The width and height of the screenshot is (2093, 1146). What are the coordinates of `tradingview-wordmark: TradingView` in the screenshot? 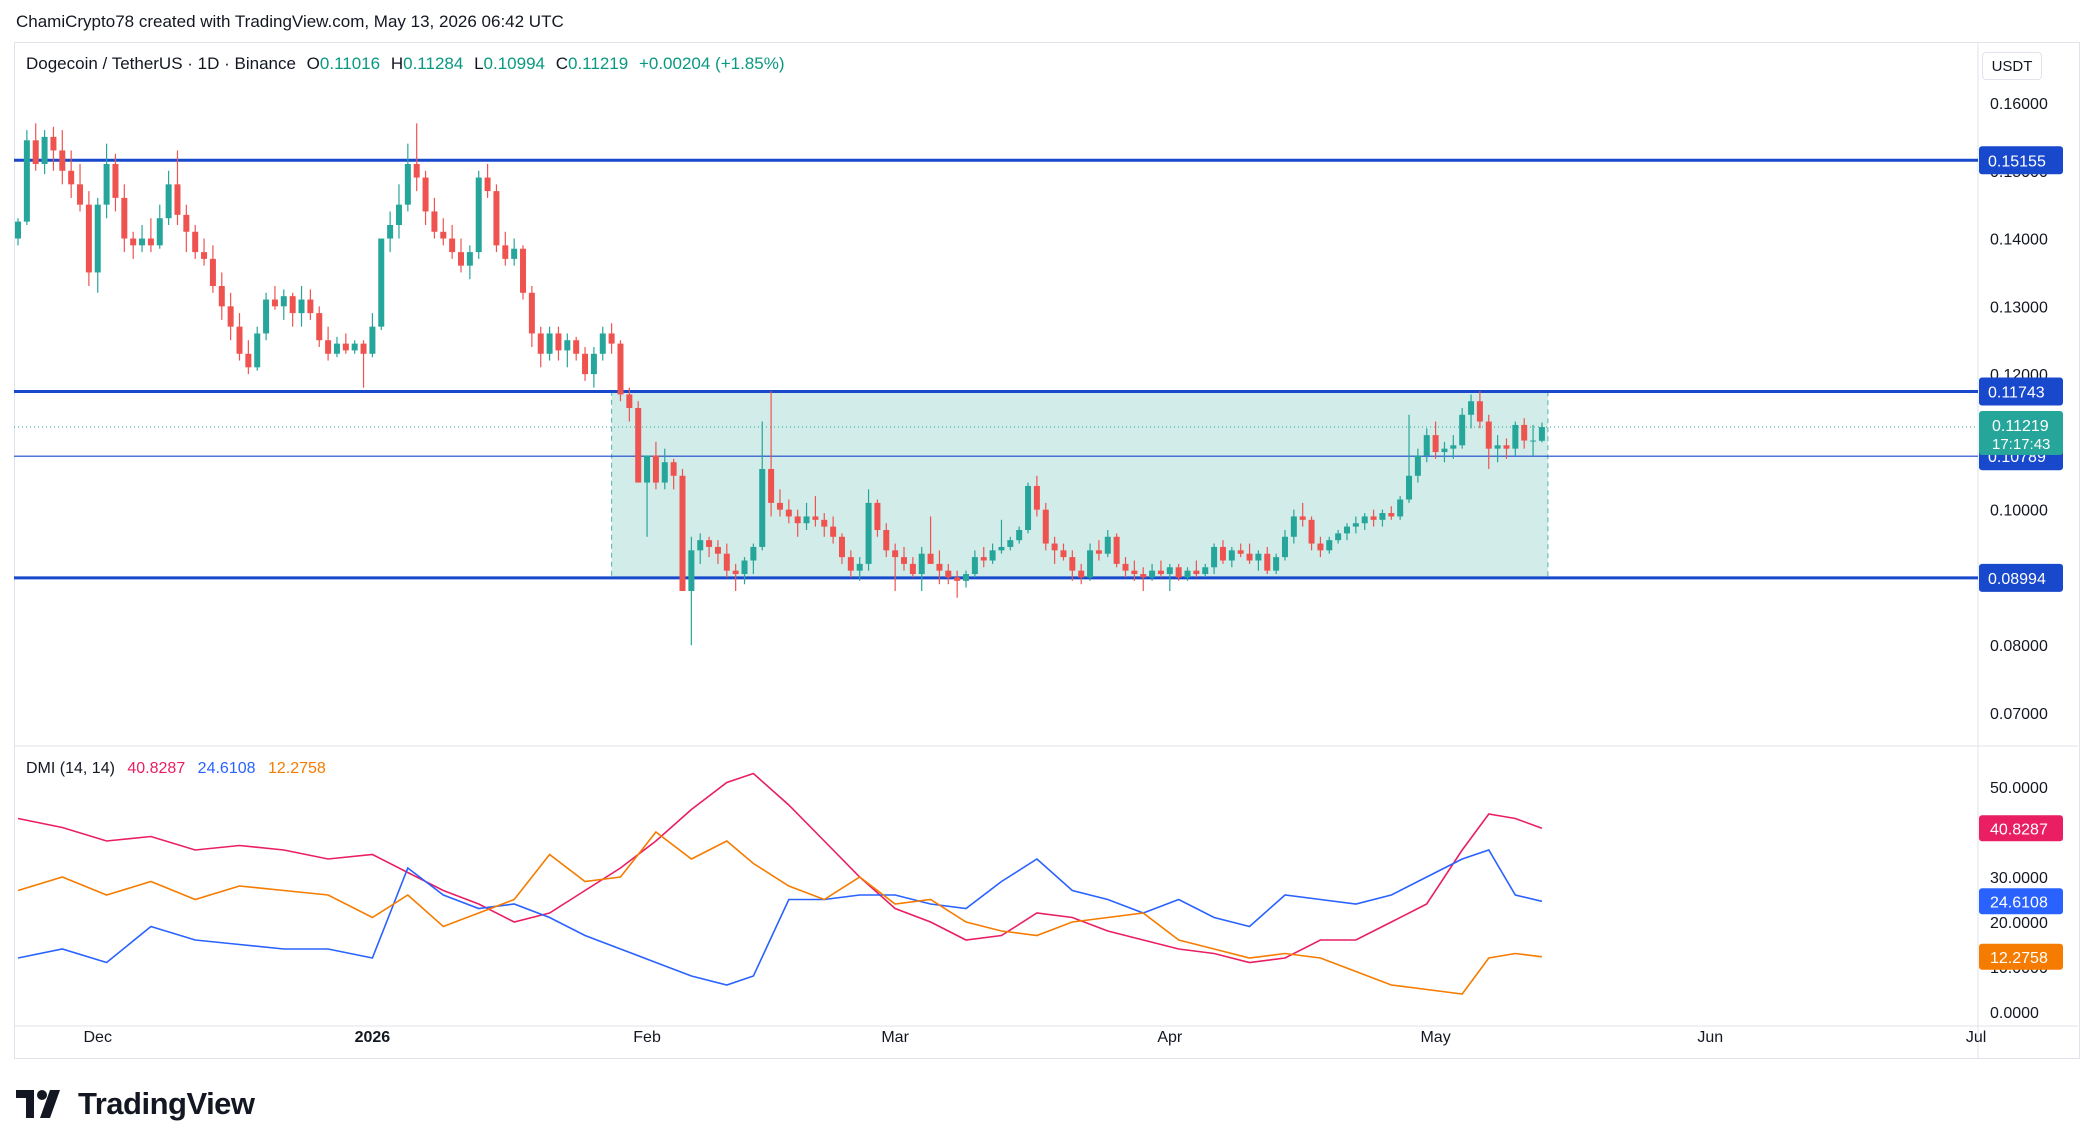 It's located at (166, 1103).